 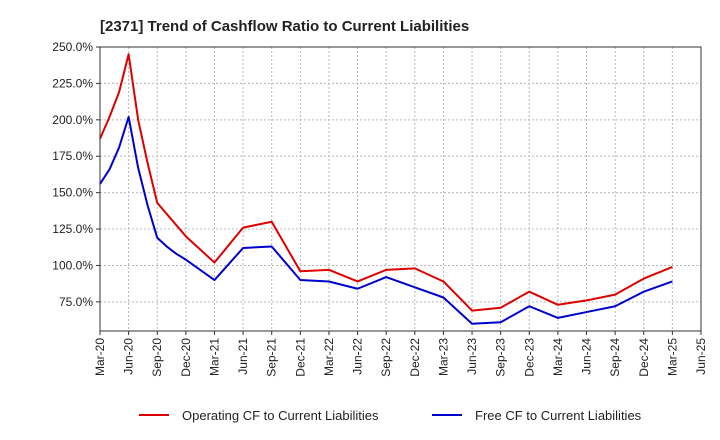 I want to click on x-tick-label: Sep-22, so click(x=386, y=357).